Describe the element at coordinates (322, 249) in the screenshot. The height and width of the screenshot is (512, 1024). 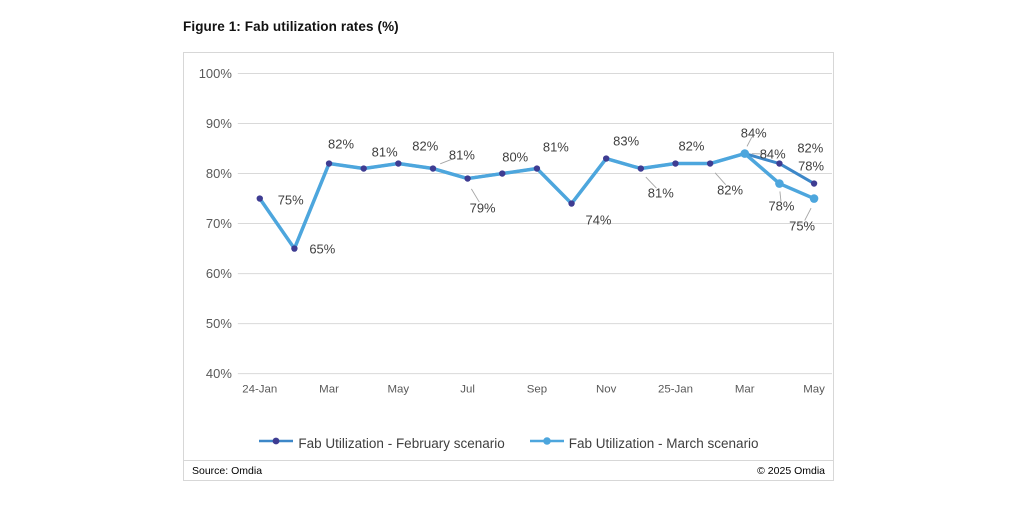
I see `data-label: 65%` at that location.